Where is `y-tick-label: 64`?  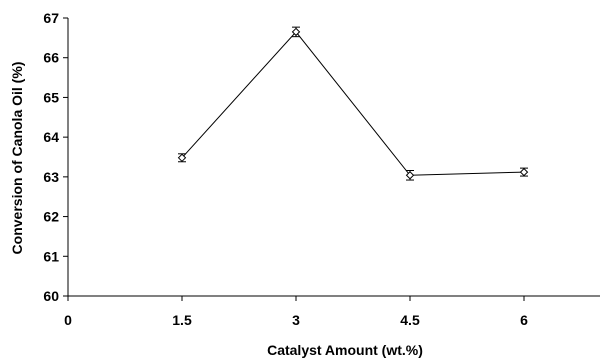
y-tick-label: 64 is located at coordinates (51, 137).